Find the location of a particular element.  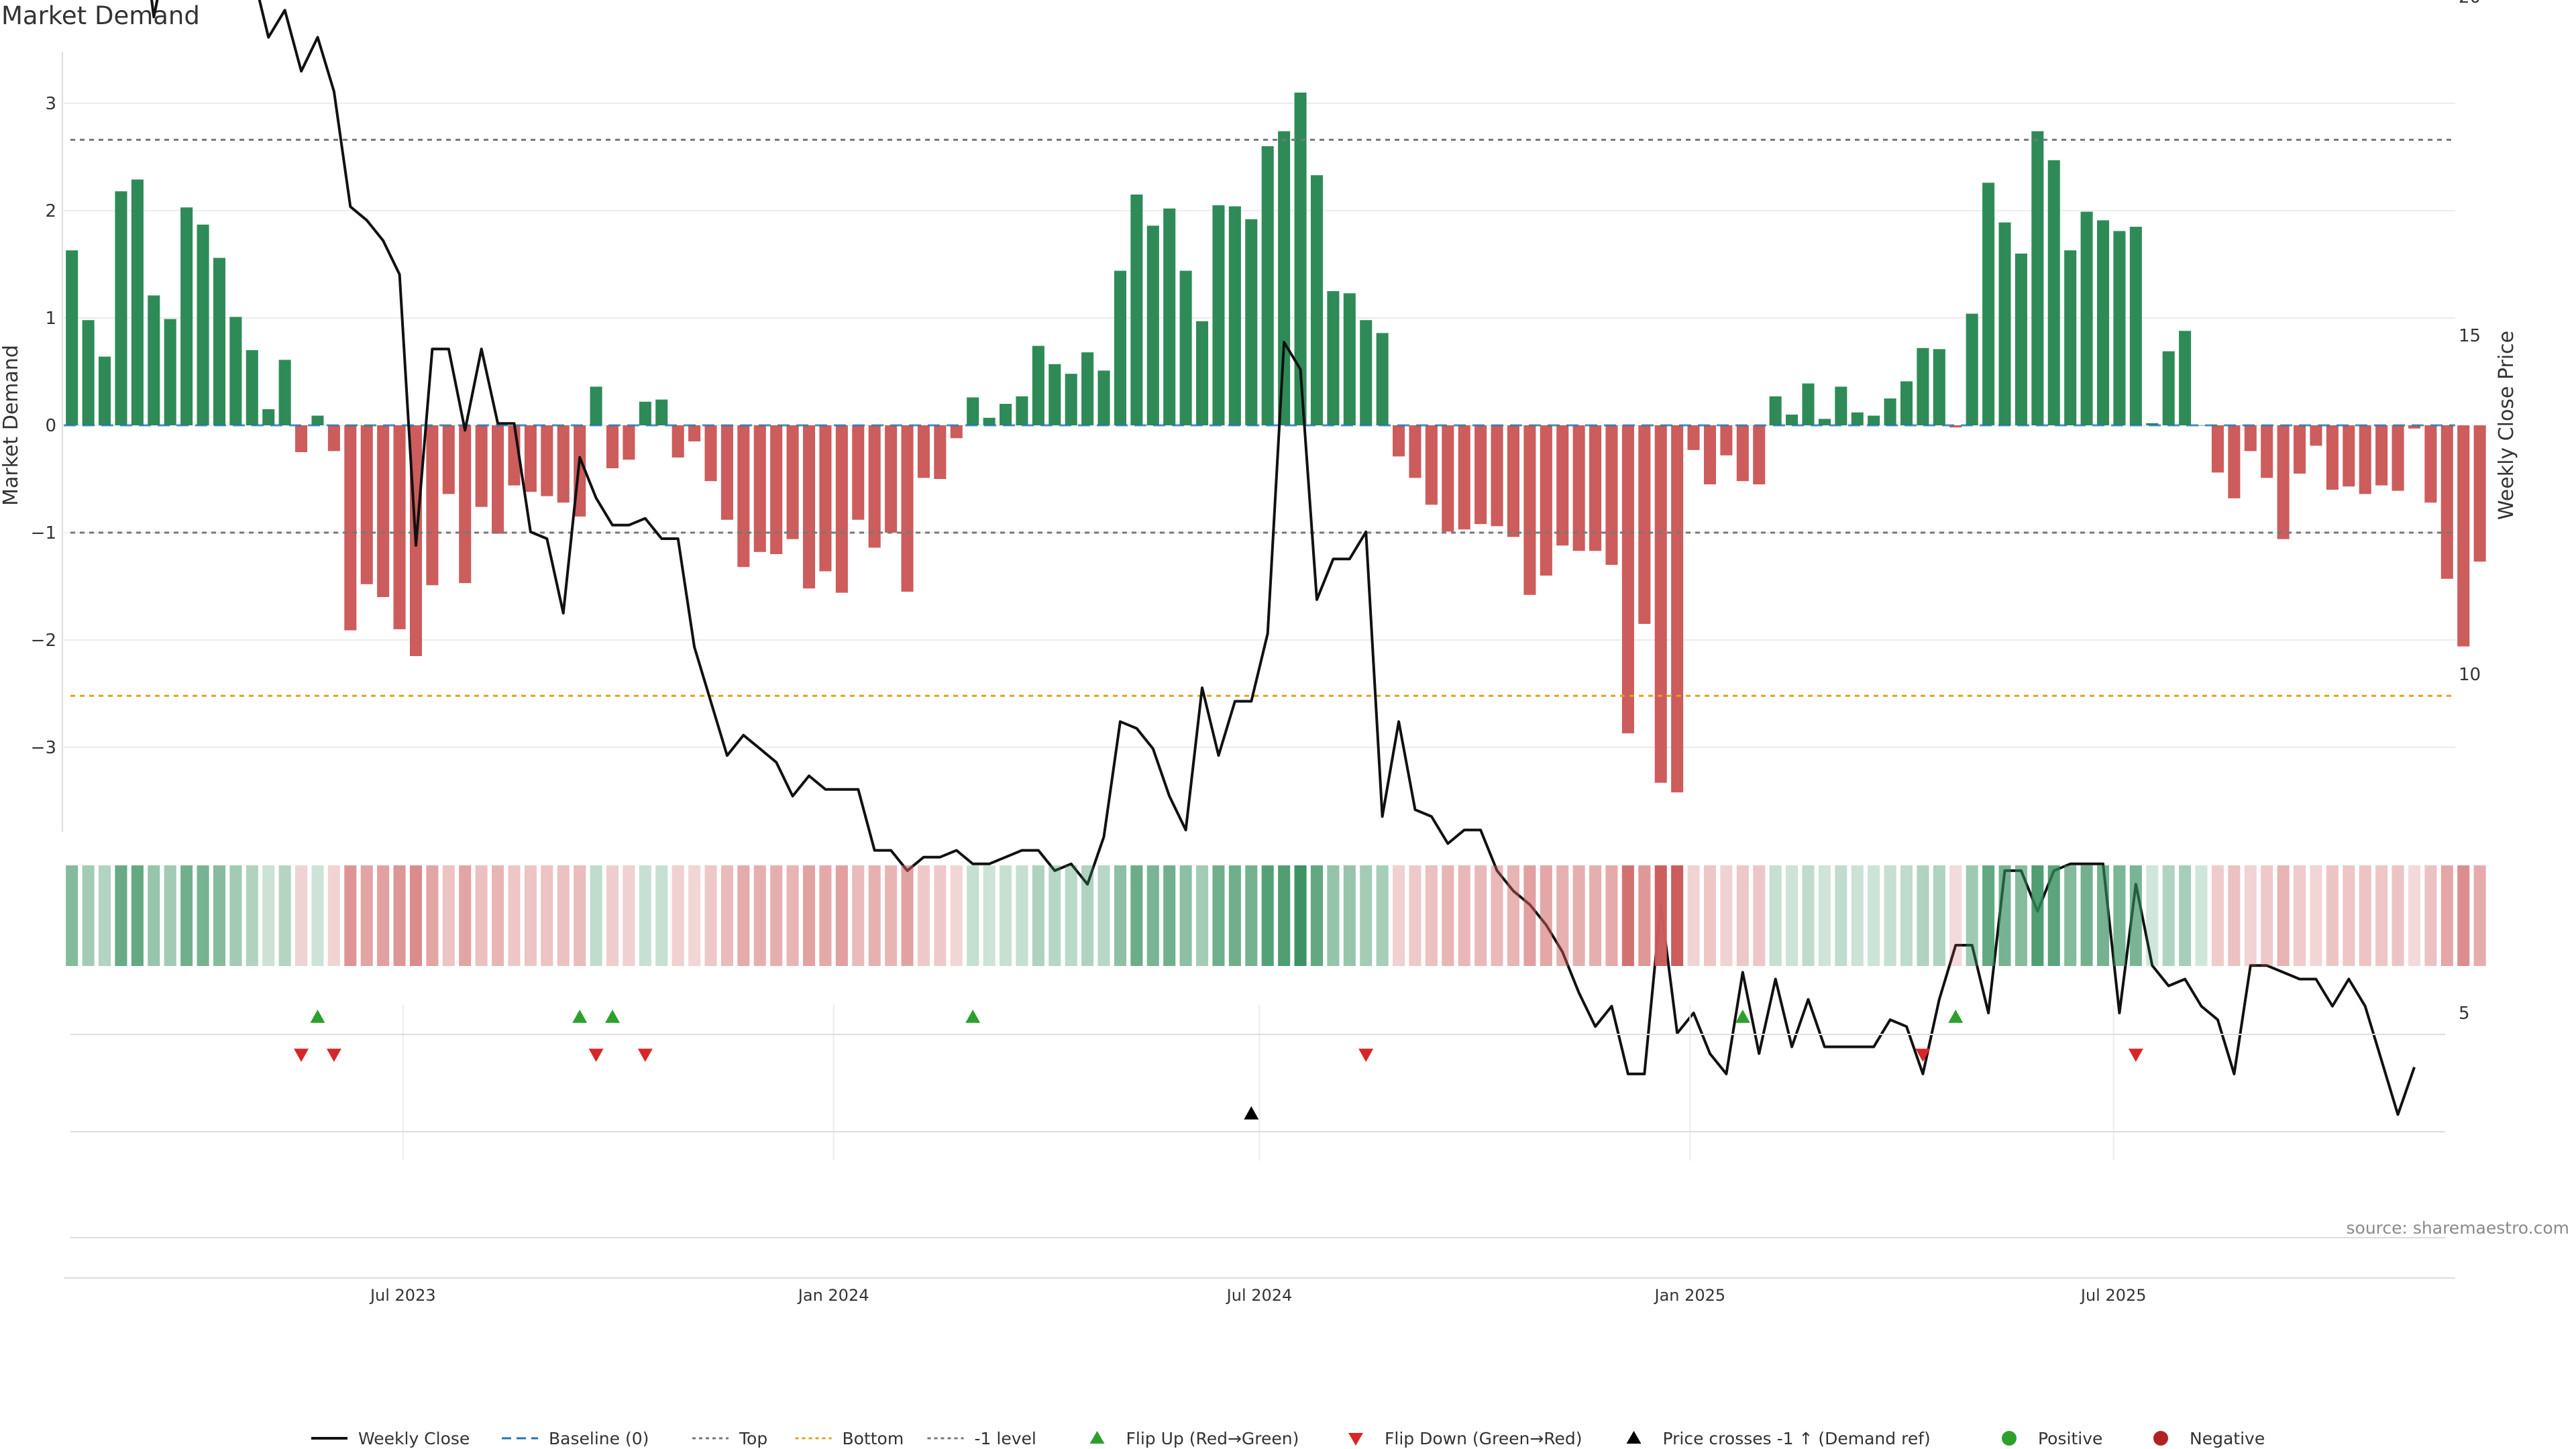

y-tick-label: 2 is located at coordinates (50, 211).